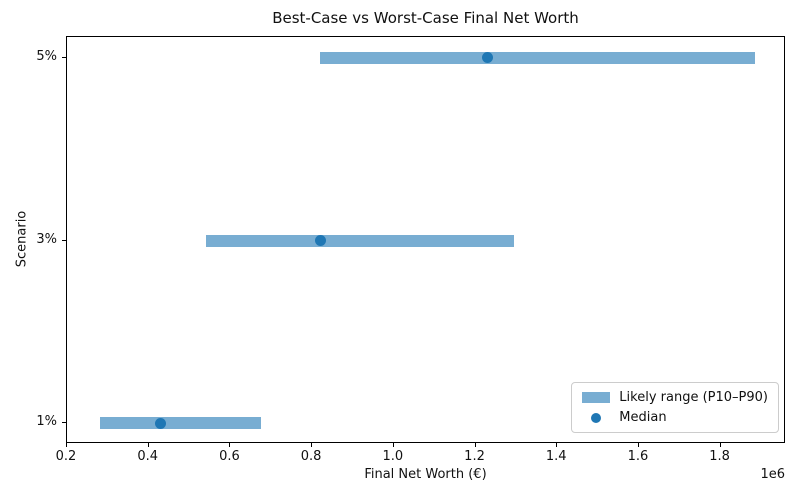  Describe the element at coordinates (66, 456) in the screenshot. I see `x-tick-label: 0.2` at that location.